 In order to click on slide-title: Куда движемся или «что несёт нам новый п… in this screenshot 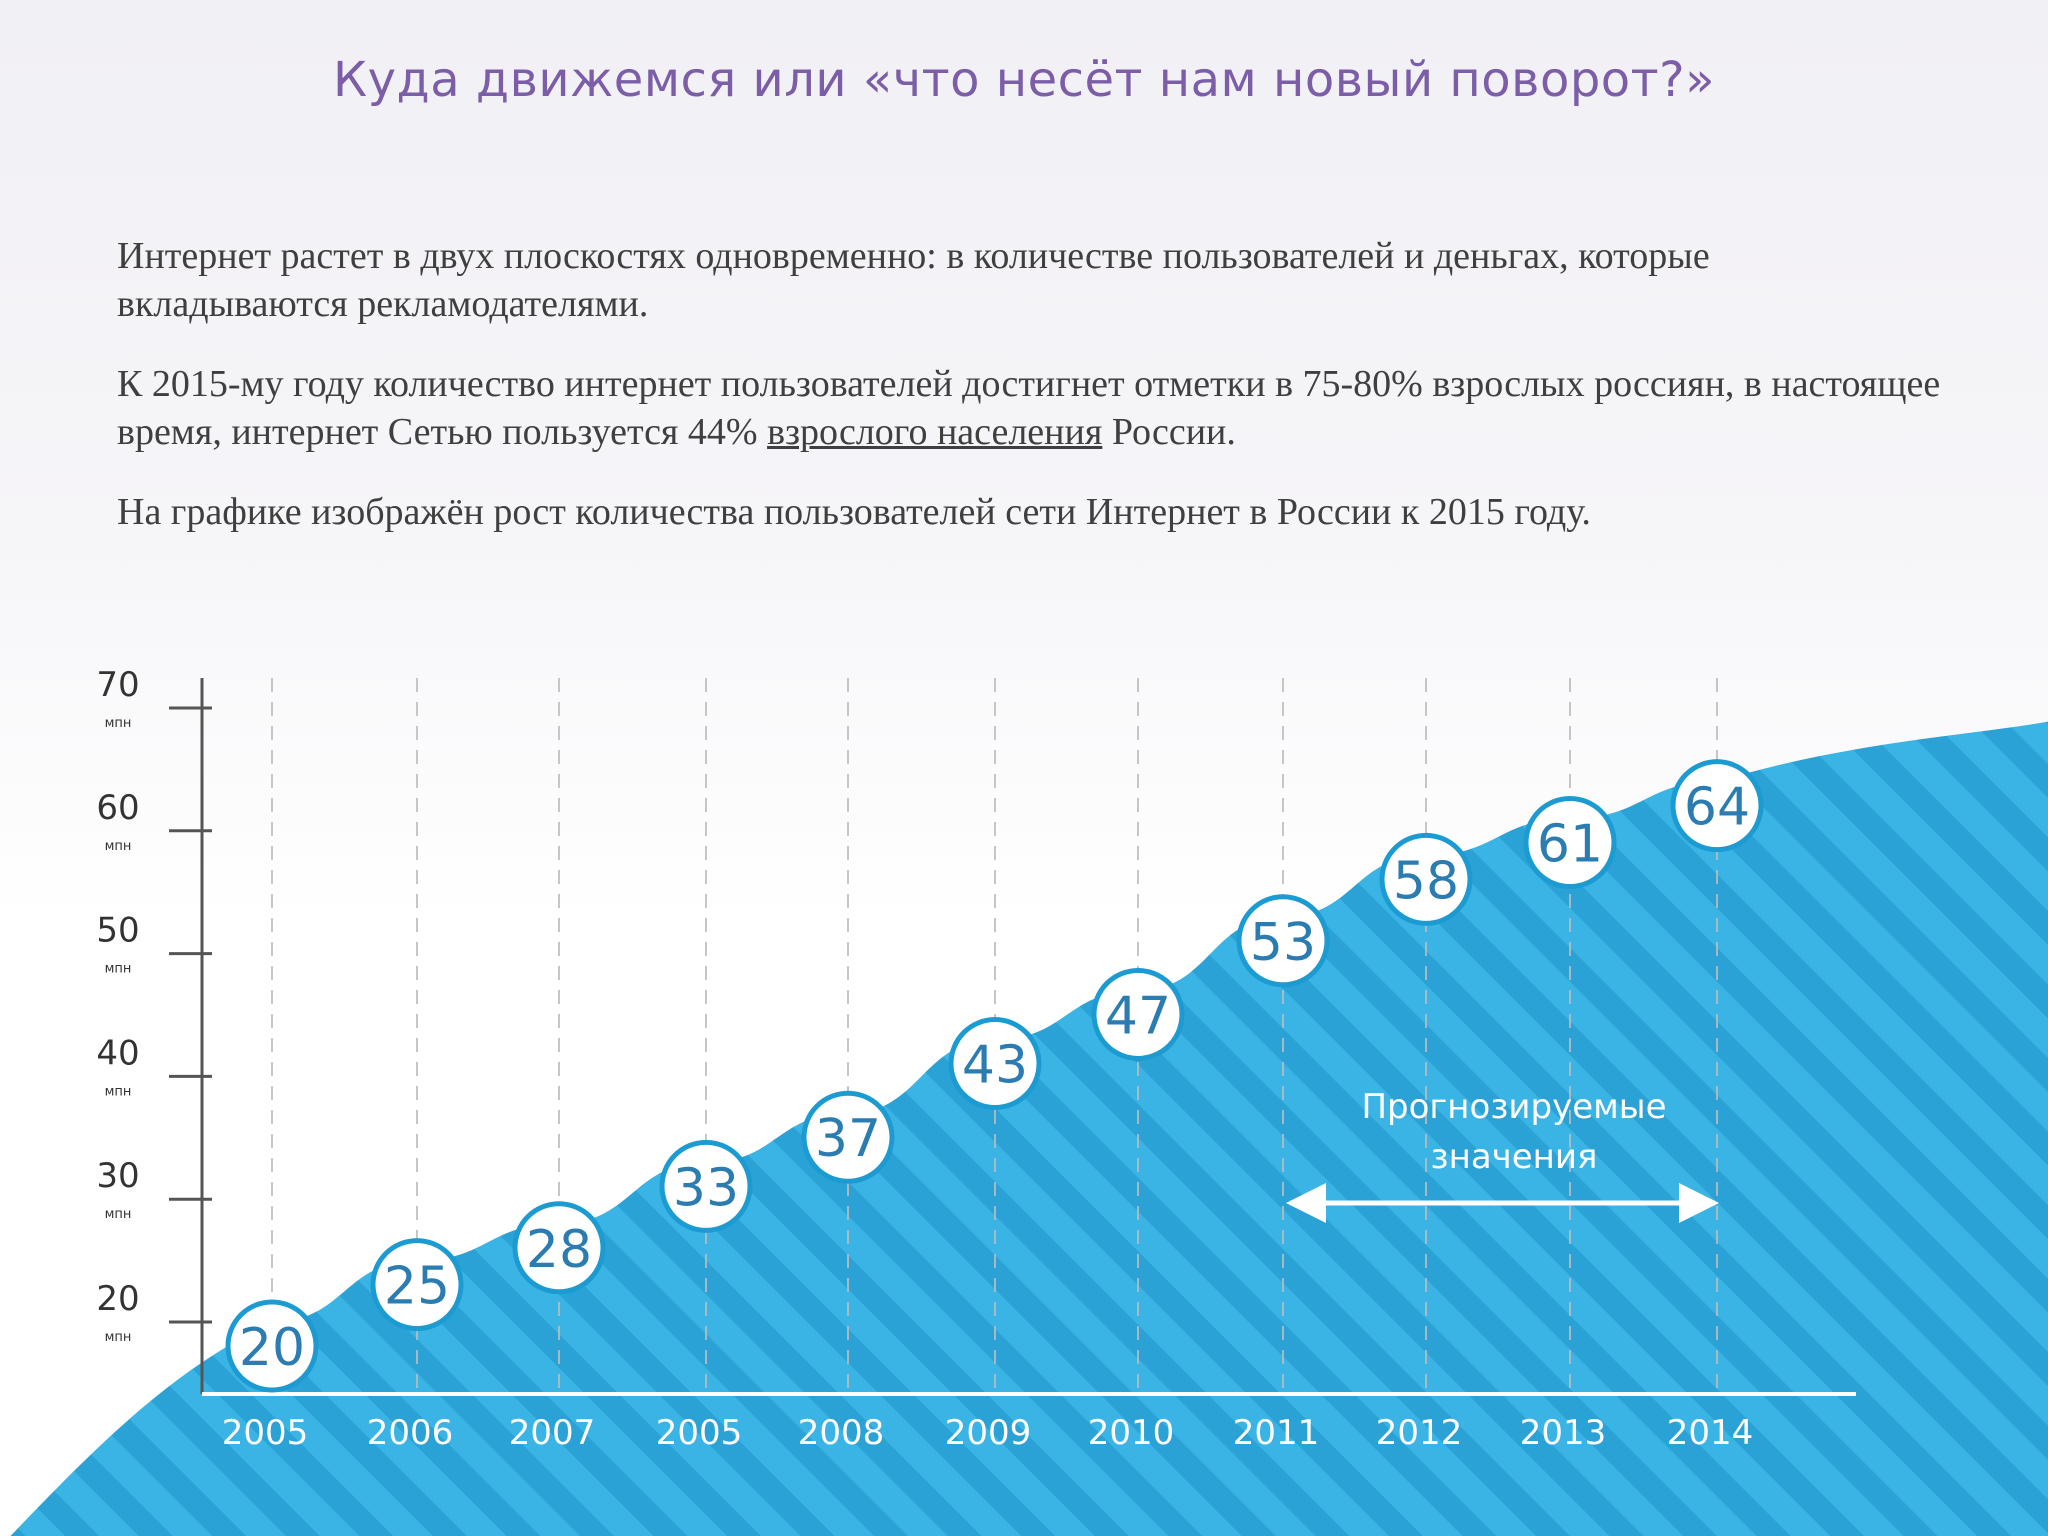, I will do `click(1024, 80)`.